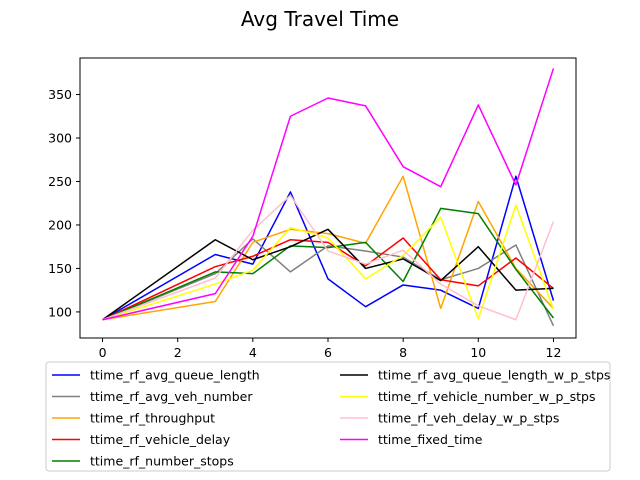 The image size is (640, 480). I want to click on chart-title: Avg Travel Time, so click(320, 19).